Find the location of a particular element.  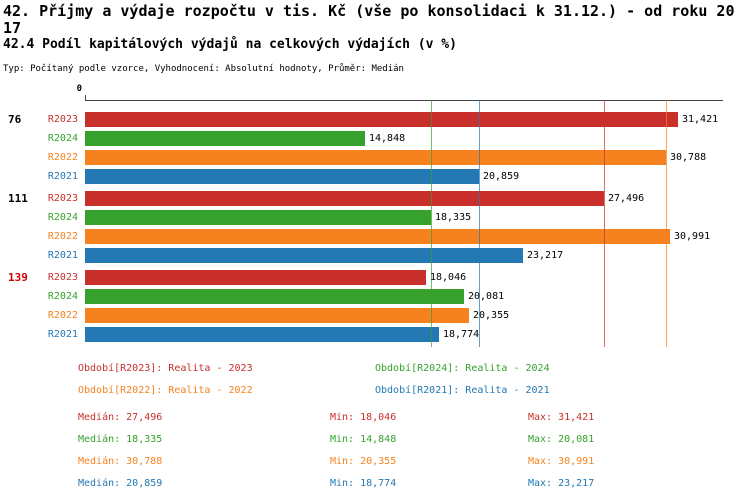

bar-value-label: 18,774 is located at coordinates (461, 334).